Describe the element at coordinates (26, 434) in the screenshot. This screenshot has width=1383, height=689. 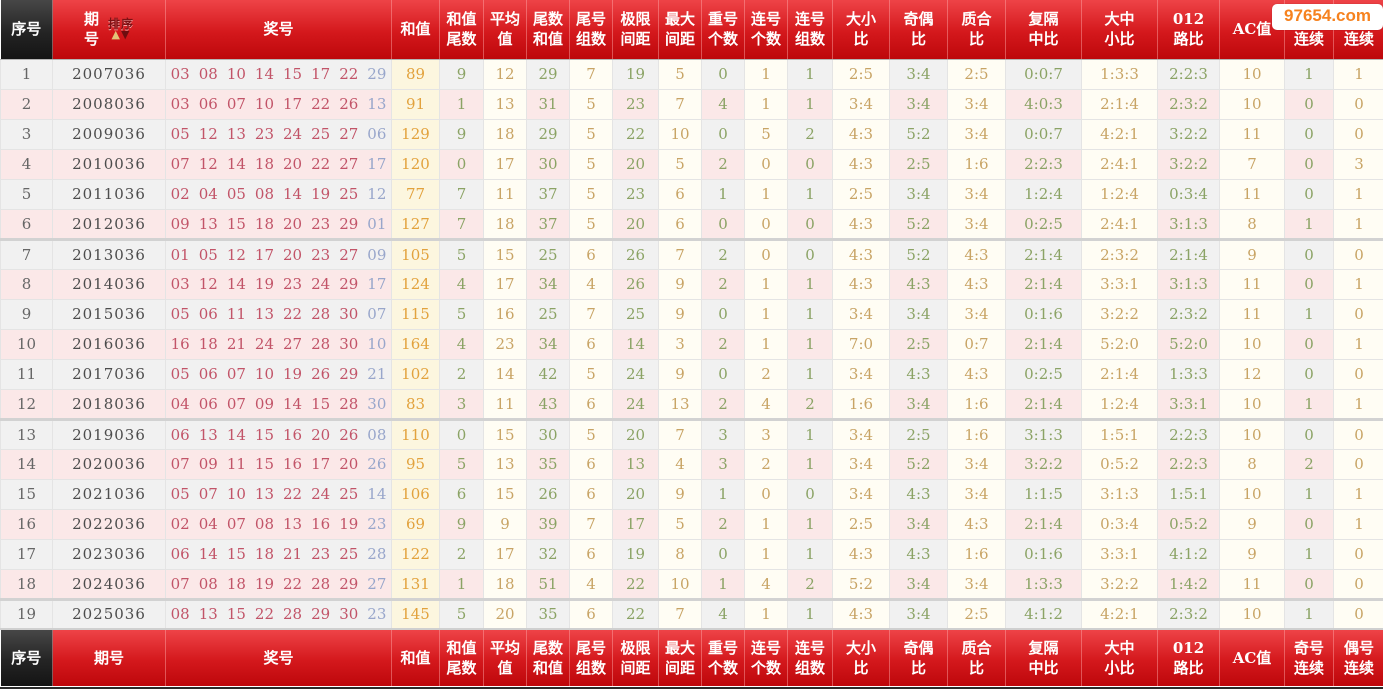
I see `cell-seq: 13` at that location.